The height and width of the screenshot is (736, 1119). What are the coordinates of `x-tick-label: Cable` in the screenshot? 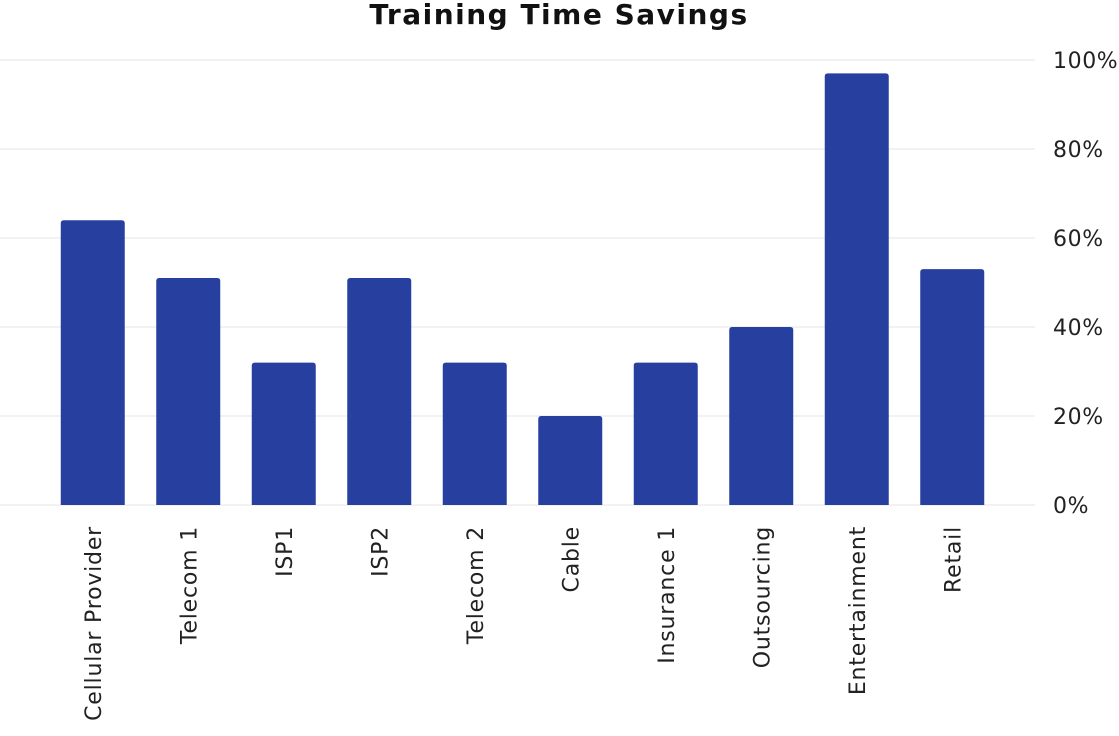 It's located at (571, 559).